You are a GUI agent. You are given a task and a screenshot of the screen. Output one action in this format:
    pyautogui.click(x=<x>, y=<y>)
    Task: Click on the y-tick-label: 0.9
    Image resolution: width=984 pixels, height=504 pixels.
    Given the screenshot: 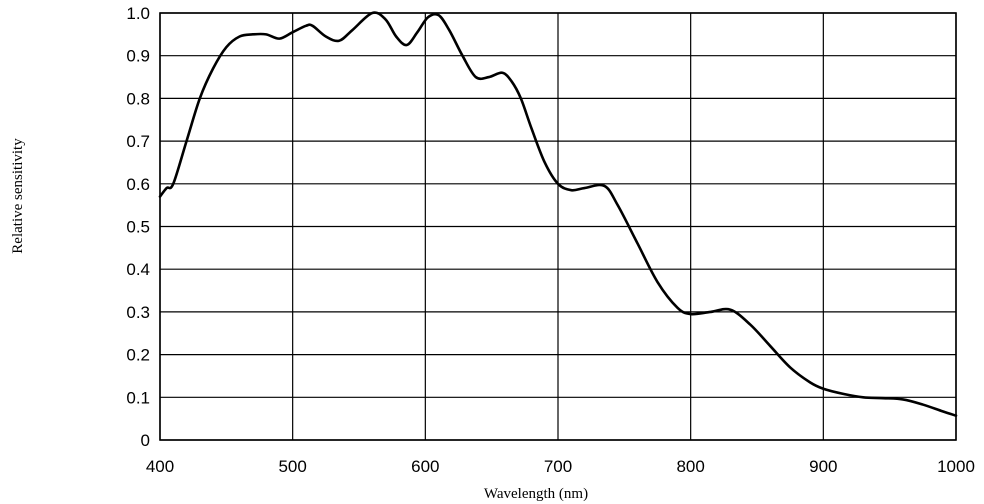 What is the action you would take?
    pyautogui.click(x=138, y=56)
    